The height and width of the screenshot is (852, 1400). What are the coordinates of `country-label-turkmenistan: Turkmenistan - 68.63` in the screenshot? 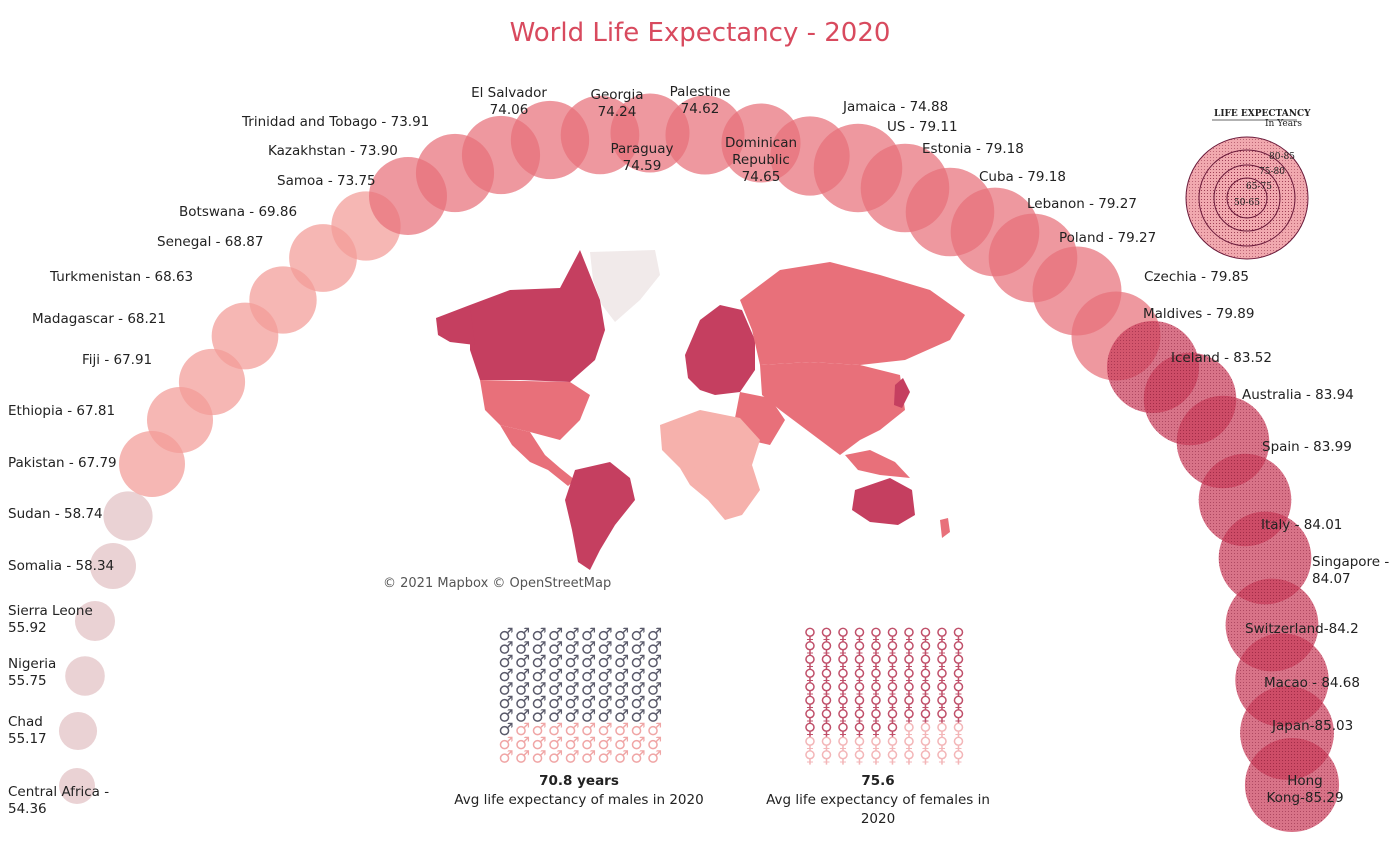 It's located at (121, 277).